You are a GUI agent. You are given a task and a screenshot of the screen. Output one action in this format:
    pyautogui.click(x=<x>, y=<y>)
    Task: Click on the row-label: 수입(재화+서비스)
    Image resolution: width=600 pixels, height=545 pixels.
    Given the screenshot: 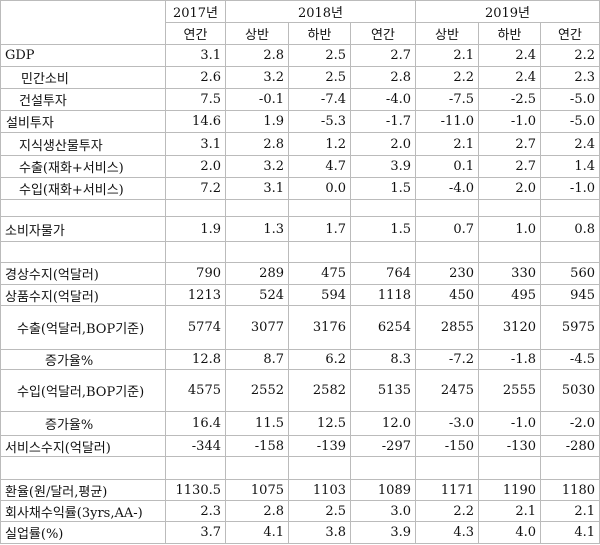 What is the action you would take?
    pyautogui.click(x=83, y=188)
    